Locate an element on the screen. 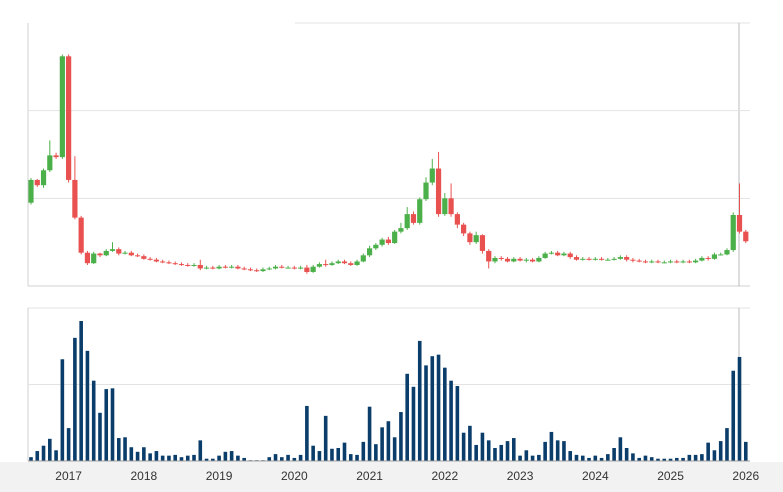  x-tick-label: 2019 is located at coordinates (219, 476).